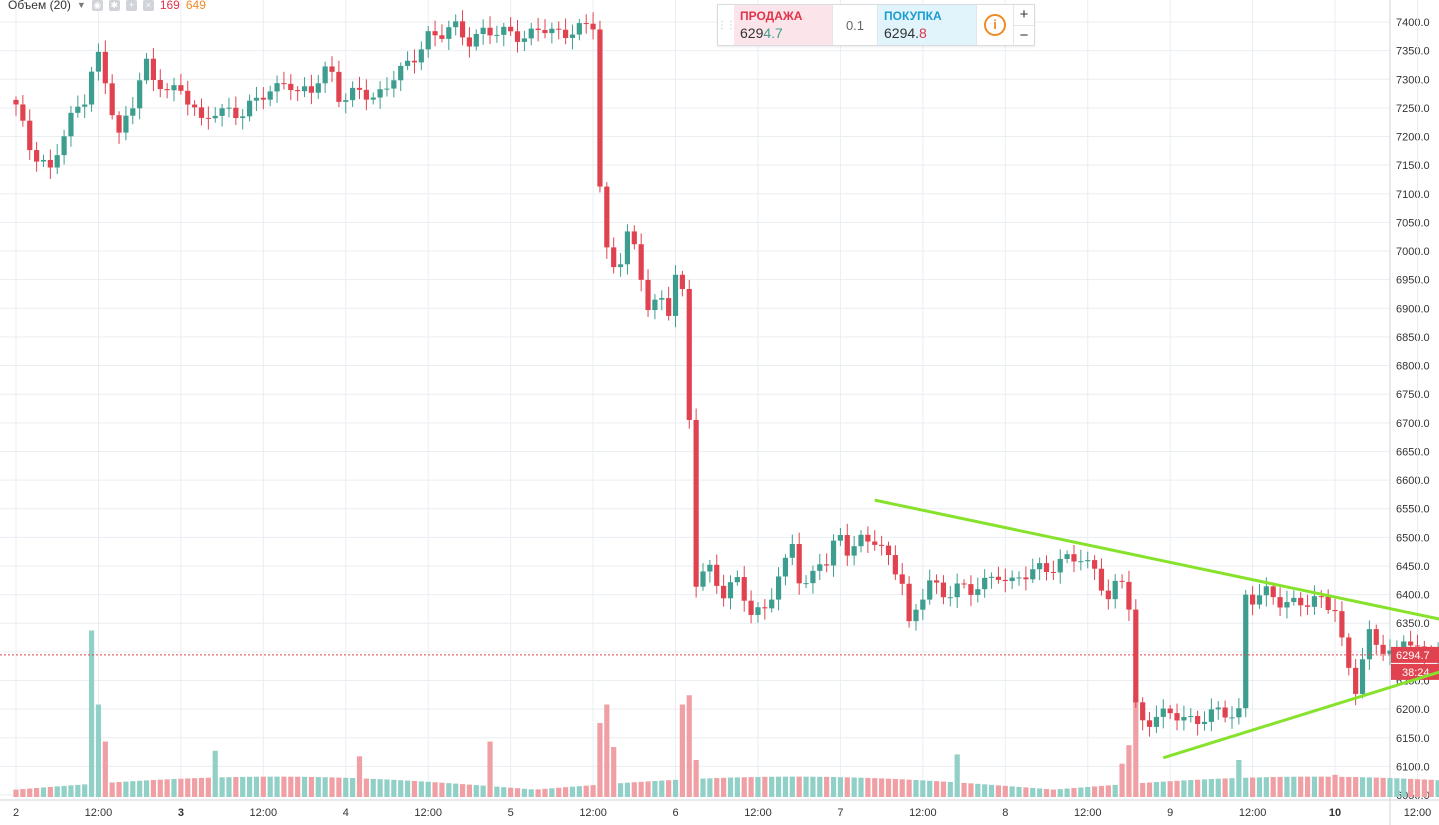  I want to click on minus-button: −, so click(1024, 35).